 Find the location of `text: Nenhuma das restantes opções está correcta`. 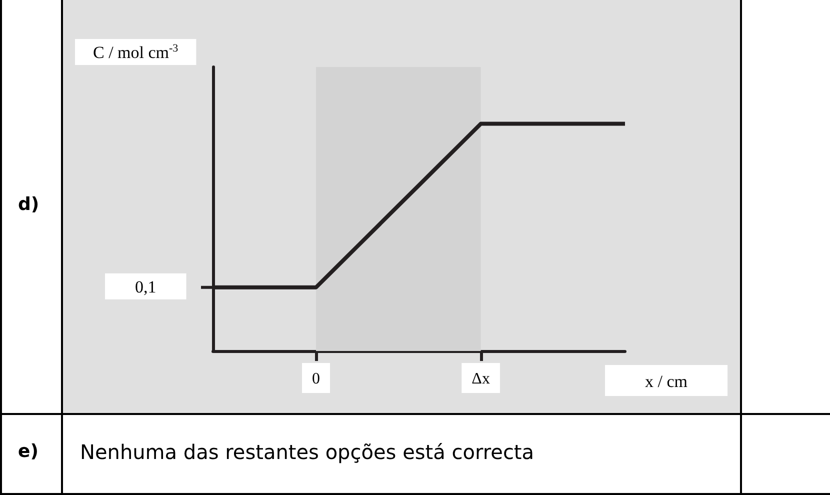

text: Nenhuma das restantes opções está correcta is located at coordinates (307, 452).